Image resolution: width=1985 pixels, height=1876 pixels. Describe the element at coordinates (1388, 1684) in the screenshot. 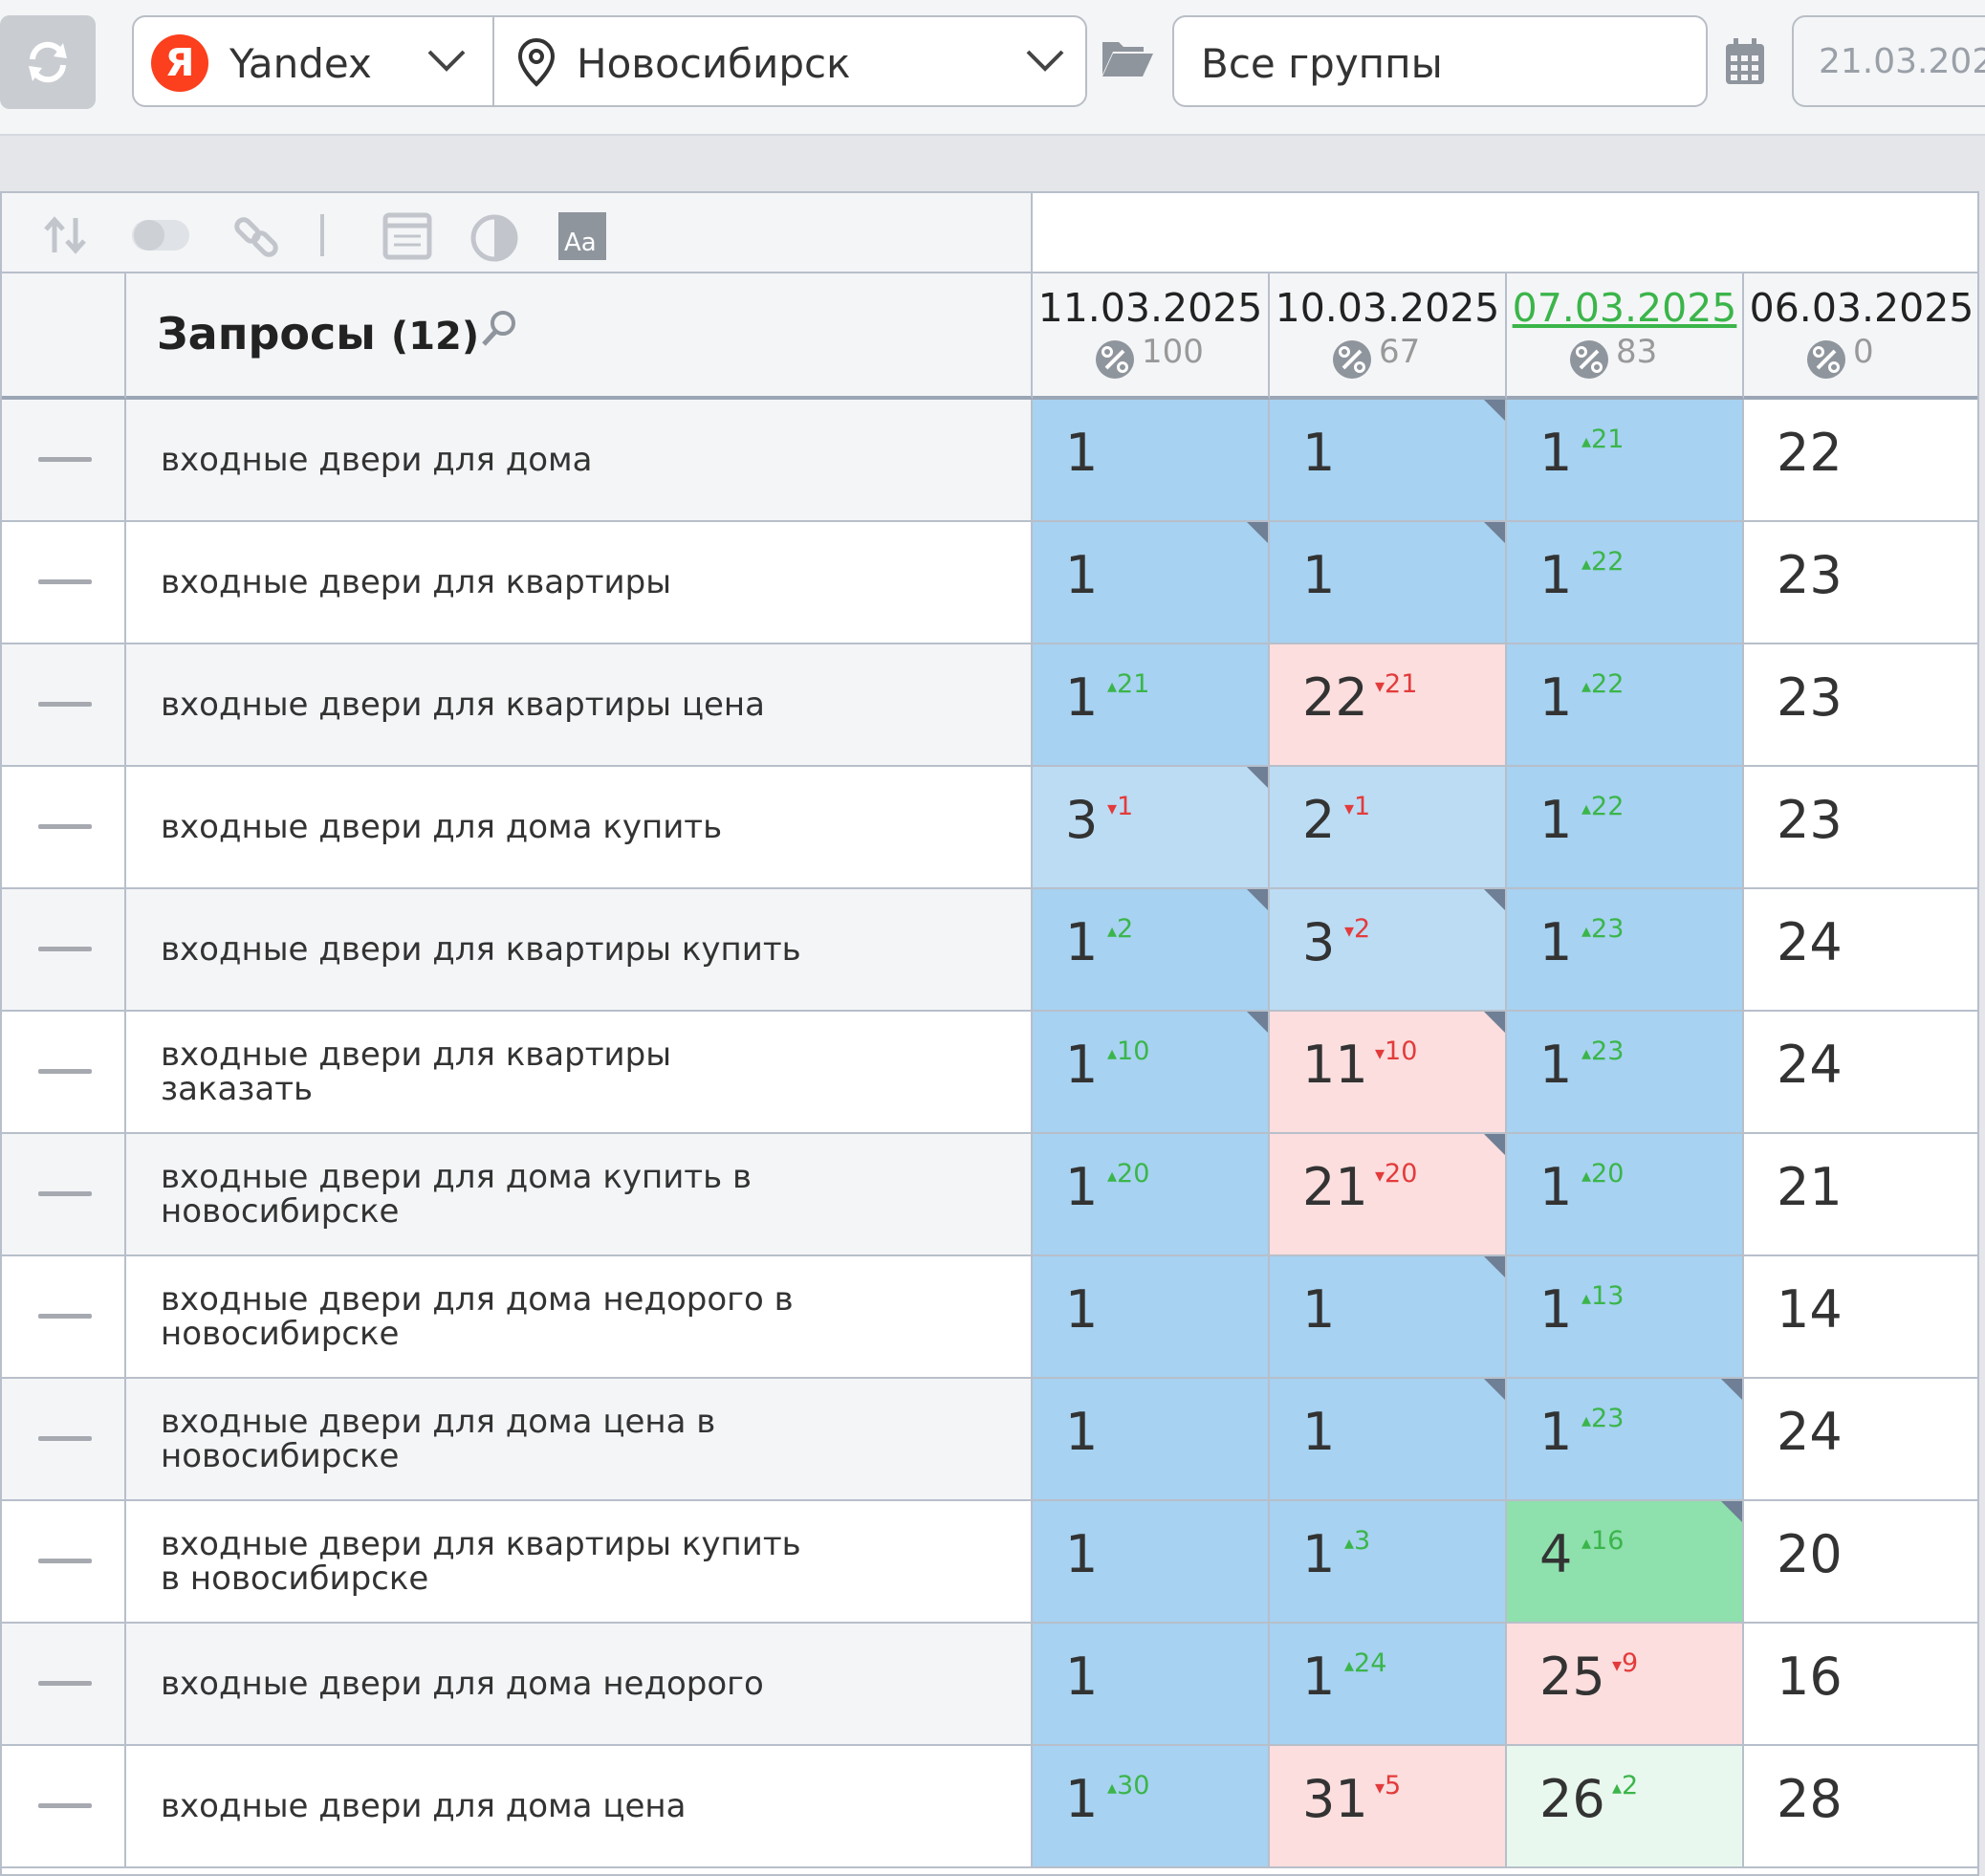

I see `position-cell: 1 ▴24` at that location.